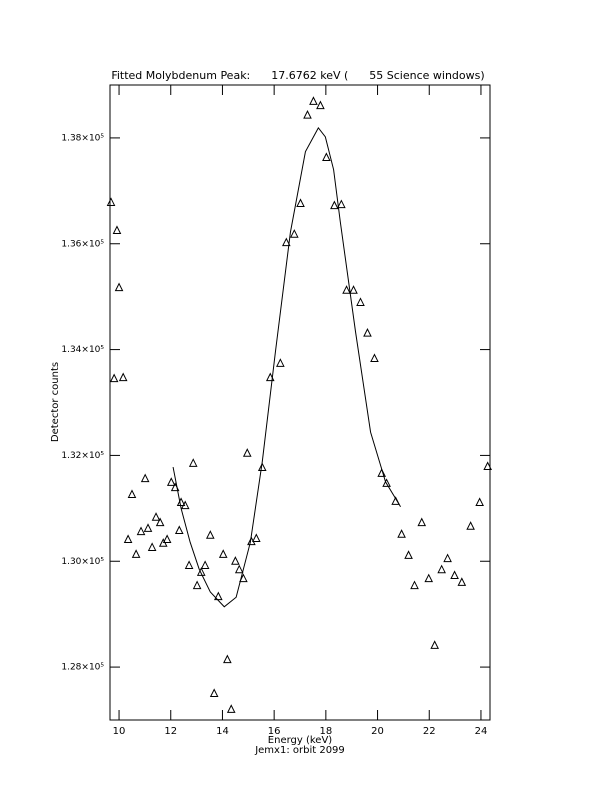 The height and width of the screenshot is (792, 612). What do you see at coordinates (82, 138) in the screenshot?
I see `y-tick-label: 1.38×10⁵` at bounding box center [82, 138].